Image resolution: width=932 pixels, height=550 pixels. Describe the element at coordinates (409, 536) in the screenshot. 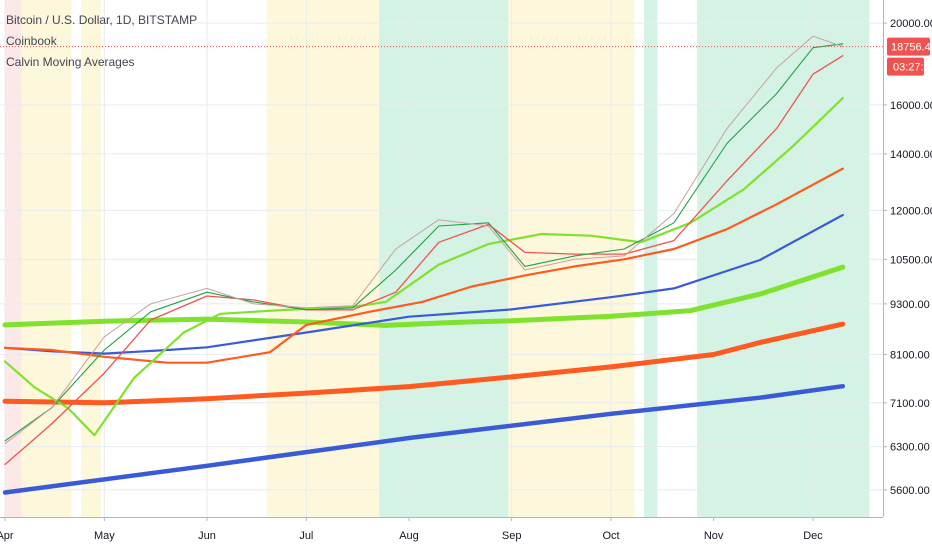

I see `x-tick-label: Aug` at that location.